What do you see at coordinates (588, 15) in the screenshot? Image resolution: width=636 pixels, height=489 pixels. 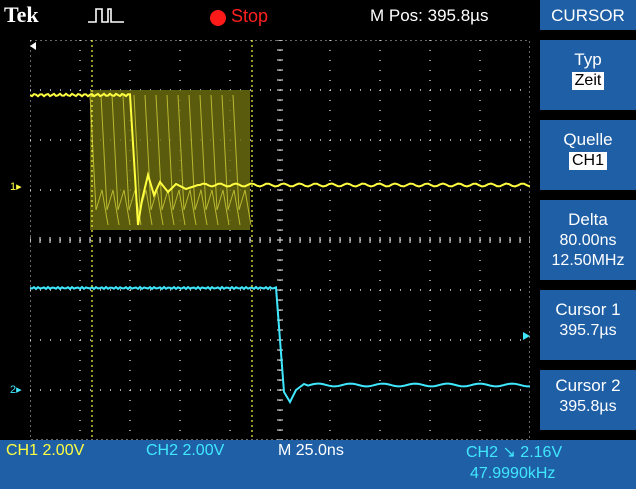 I see `menu-title: CURSOR` at bounding box center [588, 15].